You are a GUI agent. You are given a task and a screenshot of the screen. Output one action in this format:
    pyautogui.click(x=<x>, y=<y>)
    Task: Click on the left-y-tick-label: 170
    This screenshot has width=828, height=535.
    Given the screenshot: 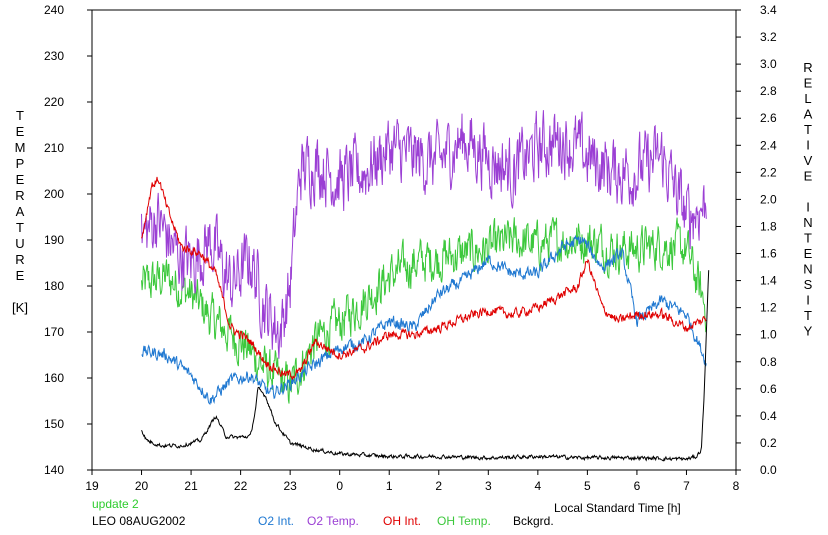 What is the action you would take?
    pyautogui.click(x=54, y=332)
    